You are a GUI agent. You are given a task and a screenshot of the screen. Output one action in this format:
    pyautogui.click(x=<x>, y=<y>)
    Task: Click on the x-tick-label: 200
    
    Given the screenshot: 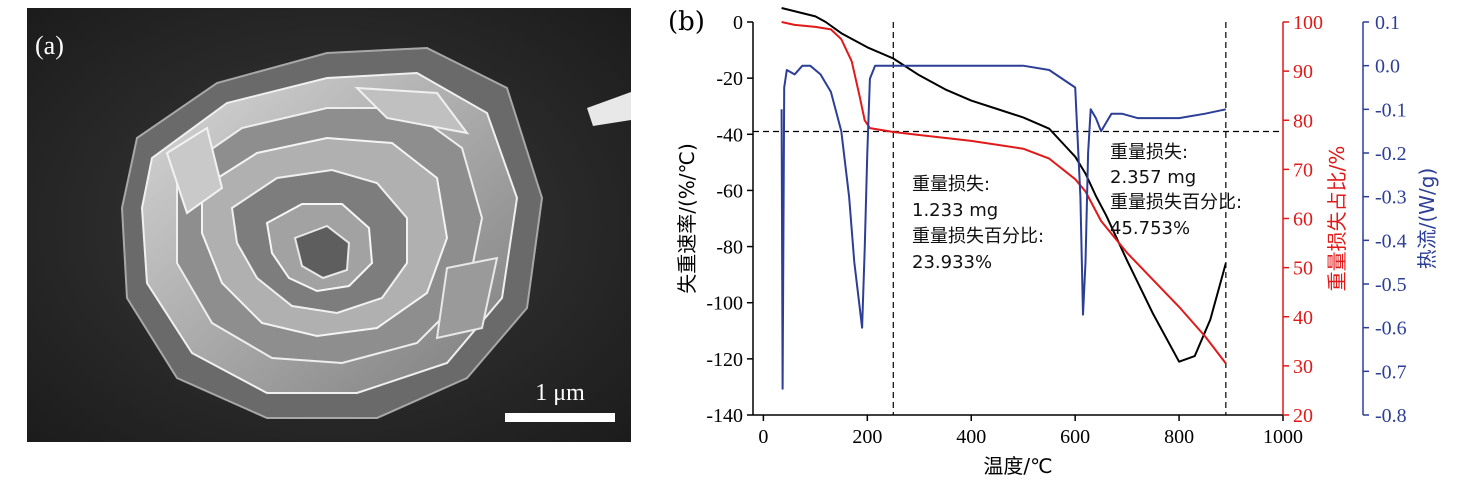 What is the action you would take?
    pyautogui.click(x=867, y=437)
    